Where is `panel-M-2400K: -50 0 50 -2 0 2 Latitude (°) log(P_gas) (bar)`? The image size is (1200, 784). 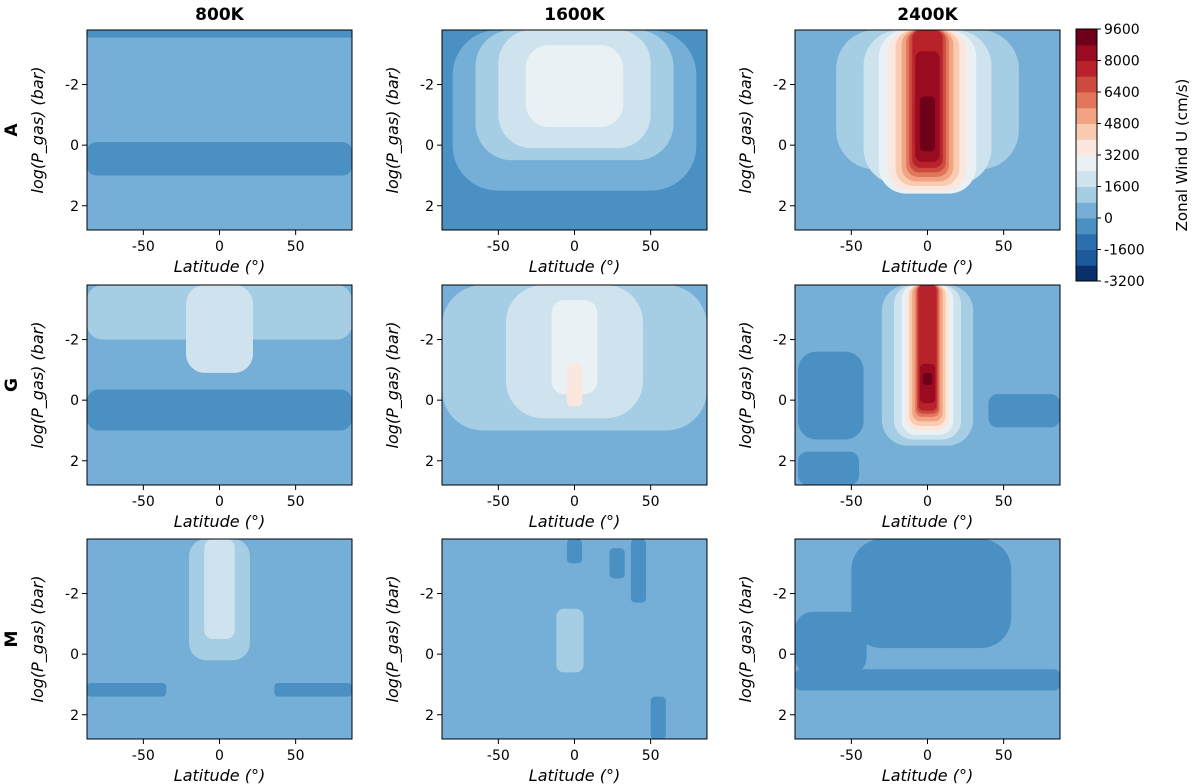
panel-M-2400K: -50 0 50 -2 0 2 Latitude (°) log(P_gas) (bar) is located at coordinates (898, 661).